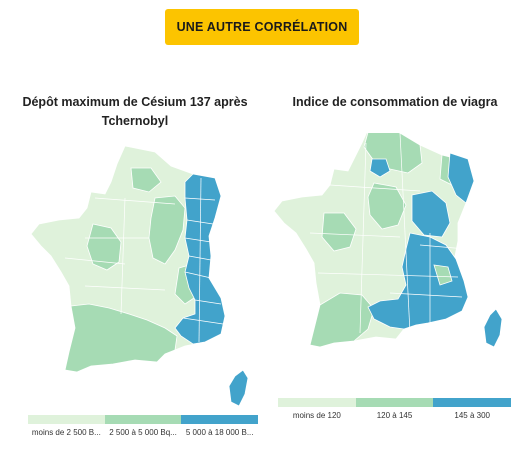 The width and height of the screenshot is (519, 450). I want to click on cesium-mid-center, so click(167, 230).